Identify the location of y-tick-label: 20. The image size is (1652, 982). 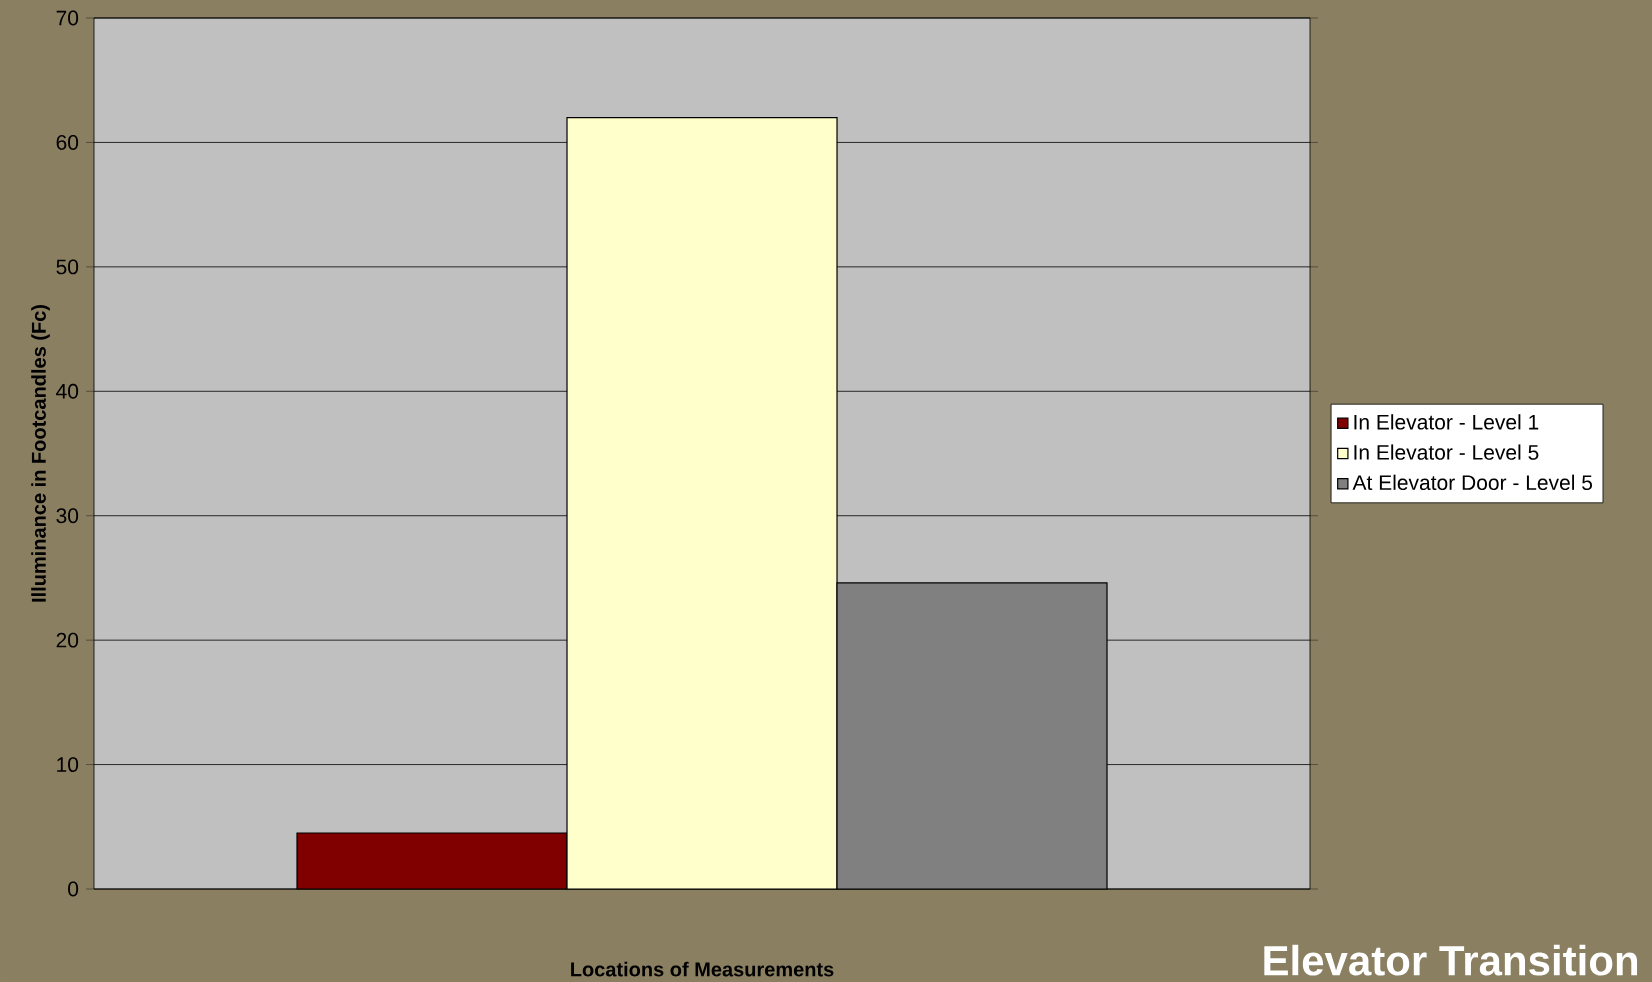
(67, 640).